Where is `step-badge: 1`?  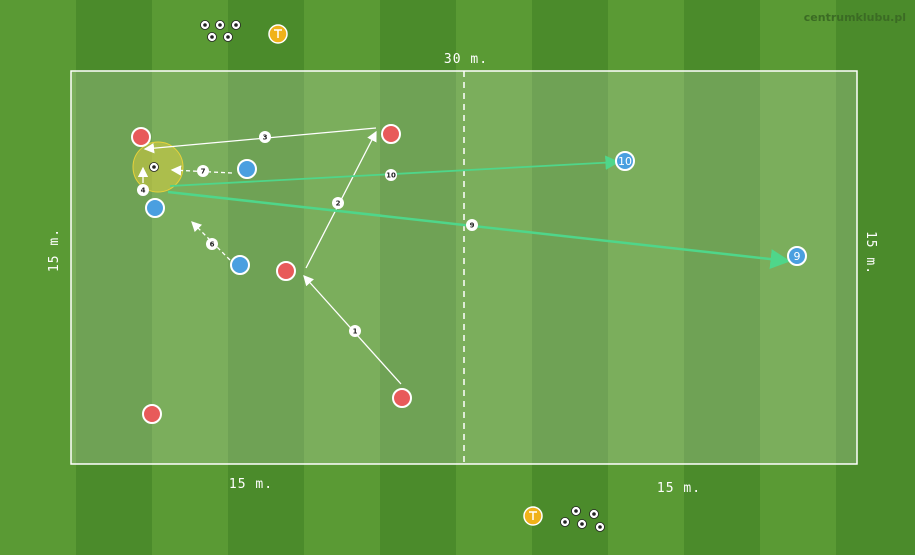
step-badge: 1 is located at coordinates (355, 331).